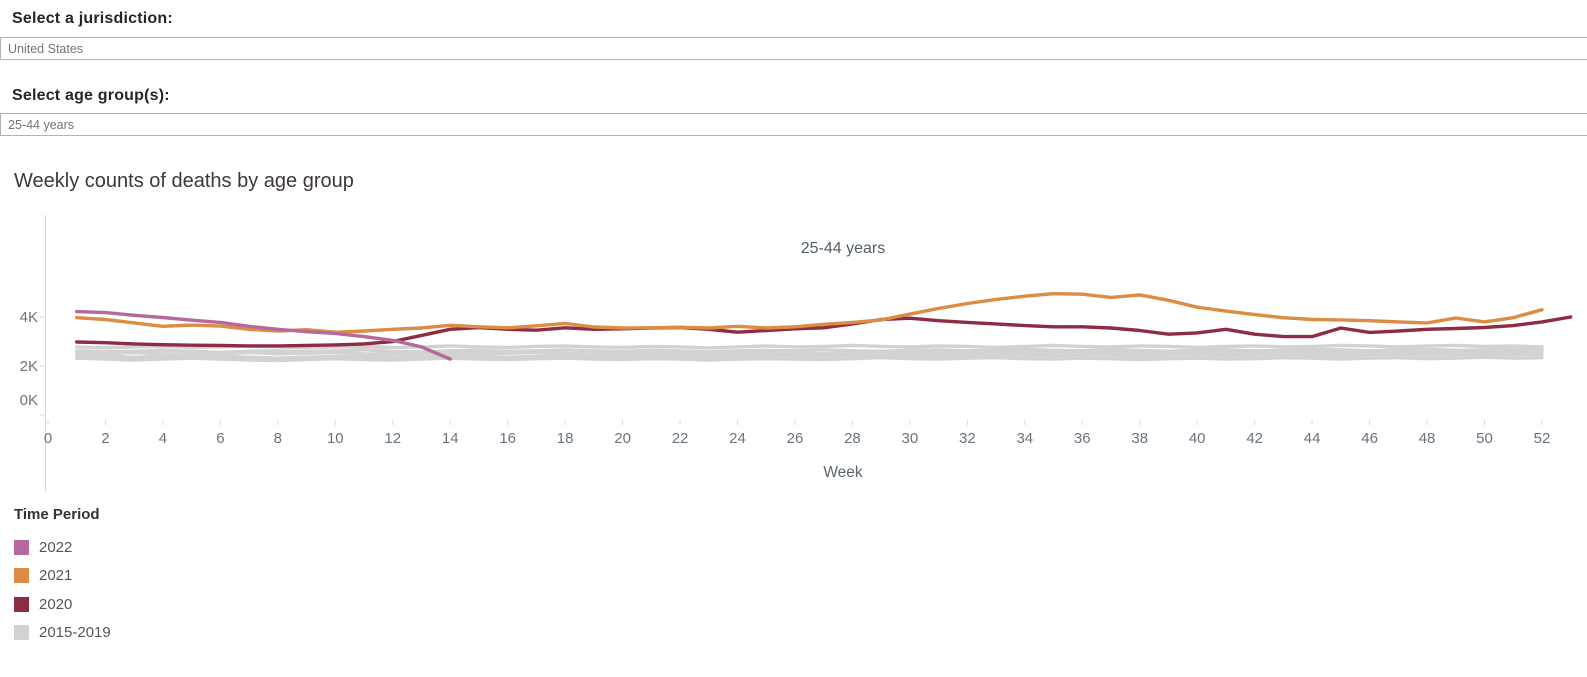 This screenshot has height=677, width=1587. What do you see at coordinates (91, 95) in the screenshot?
I see `age-group-label: Select age group(s):` at bounding box center [91, 95].